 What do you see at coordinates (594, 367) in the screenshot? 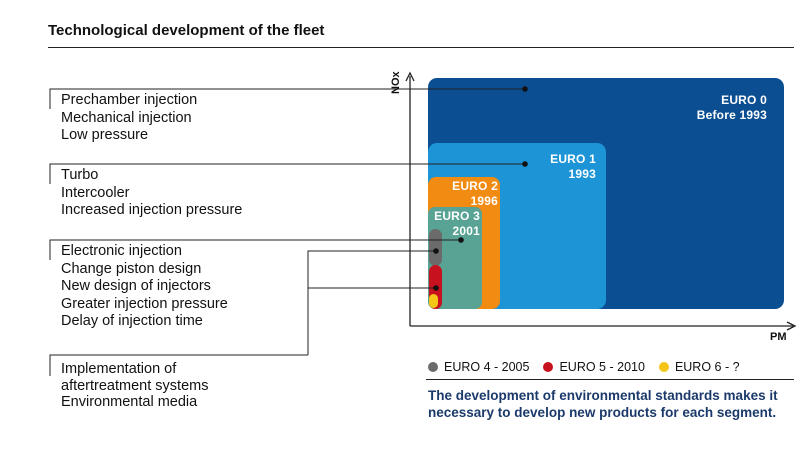
I see `legend-item-euro5: EURO 5 - 2010` at bounding box center [594, 367].